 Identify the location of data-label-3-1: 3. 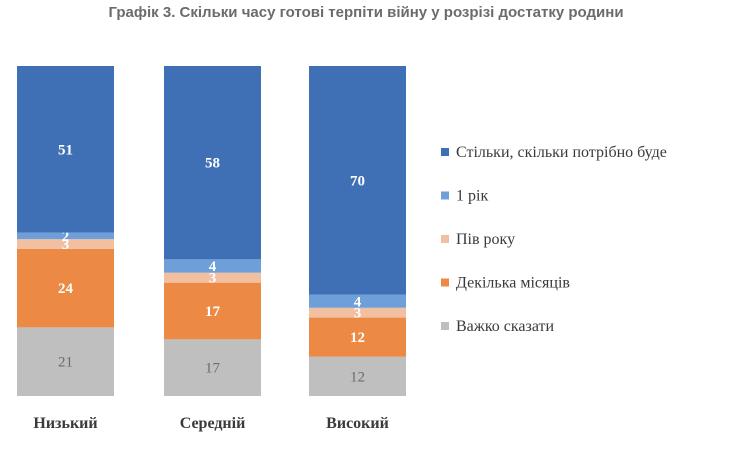
(66, 245).